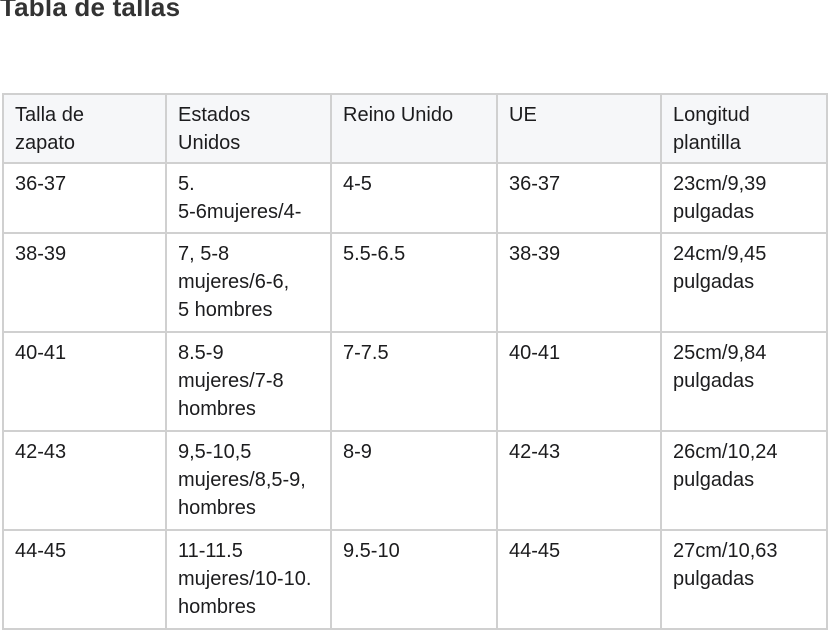 This screenshot has height=630, width=828. I want to click on header-cell-shoe-size: Talla de zapato, so click(84, 128).